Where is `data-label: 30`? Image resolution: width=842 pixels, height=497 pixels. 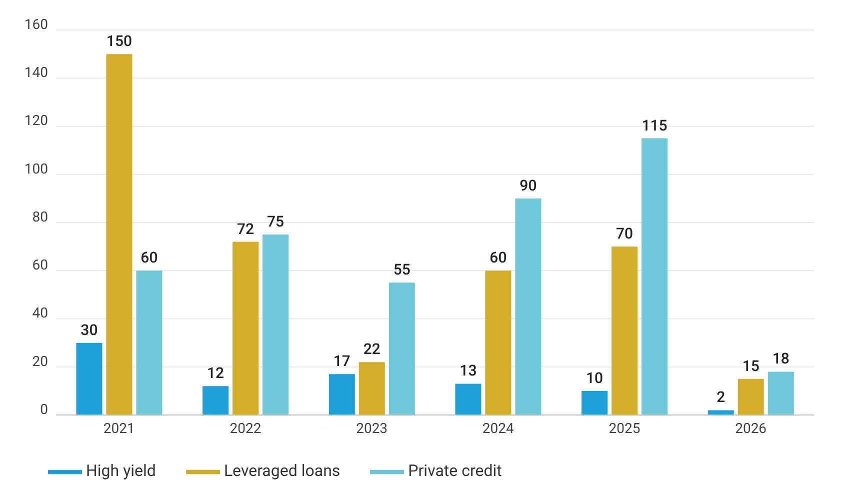
data-label: 30 is located at coordinates (89, 329).